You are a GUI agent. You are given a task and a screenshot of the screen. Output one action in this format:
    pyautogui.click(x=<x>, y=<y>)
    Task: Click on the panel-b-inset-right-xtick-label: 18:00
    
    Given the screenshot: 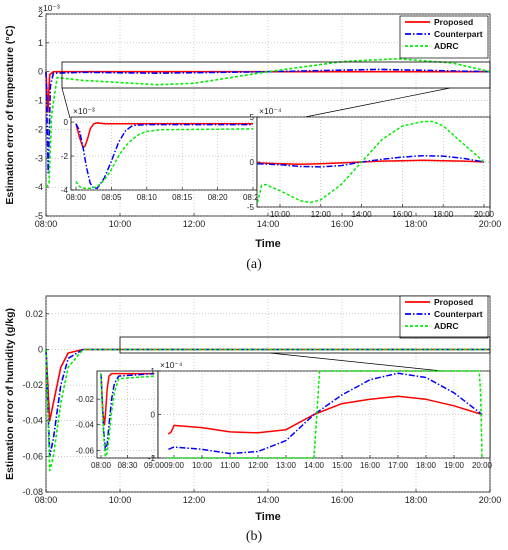 What is the action you would take?
    pyautogui.click(x=426, y=465)
    